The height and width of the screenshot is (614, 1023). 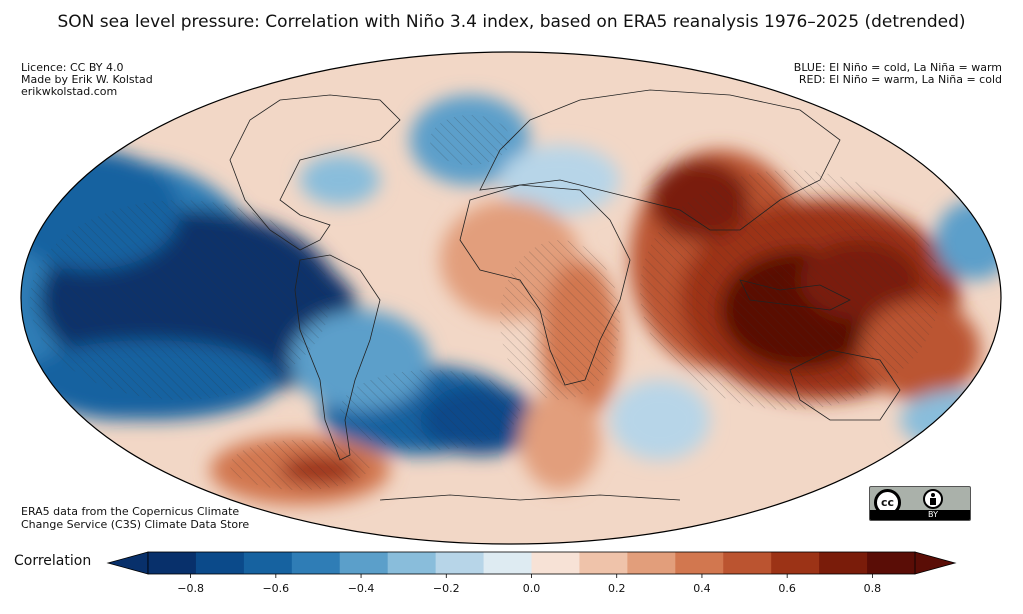 What do you see at coordinates (900, 79) in the screenshot?
I see `red-note: RED: El Niño = warm, La Niña = cold` at bounding box center [900, 79].